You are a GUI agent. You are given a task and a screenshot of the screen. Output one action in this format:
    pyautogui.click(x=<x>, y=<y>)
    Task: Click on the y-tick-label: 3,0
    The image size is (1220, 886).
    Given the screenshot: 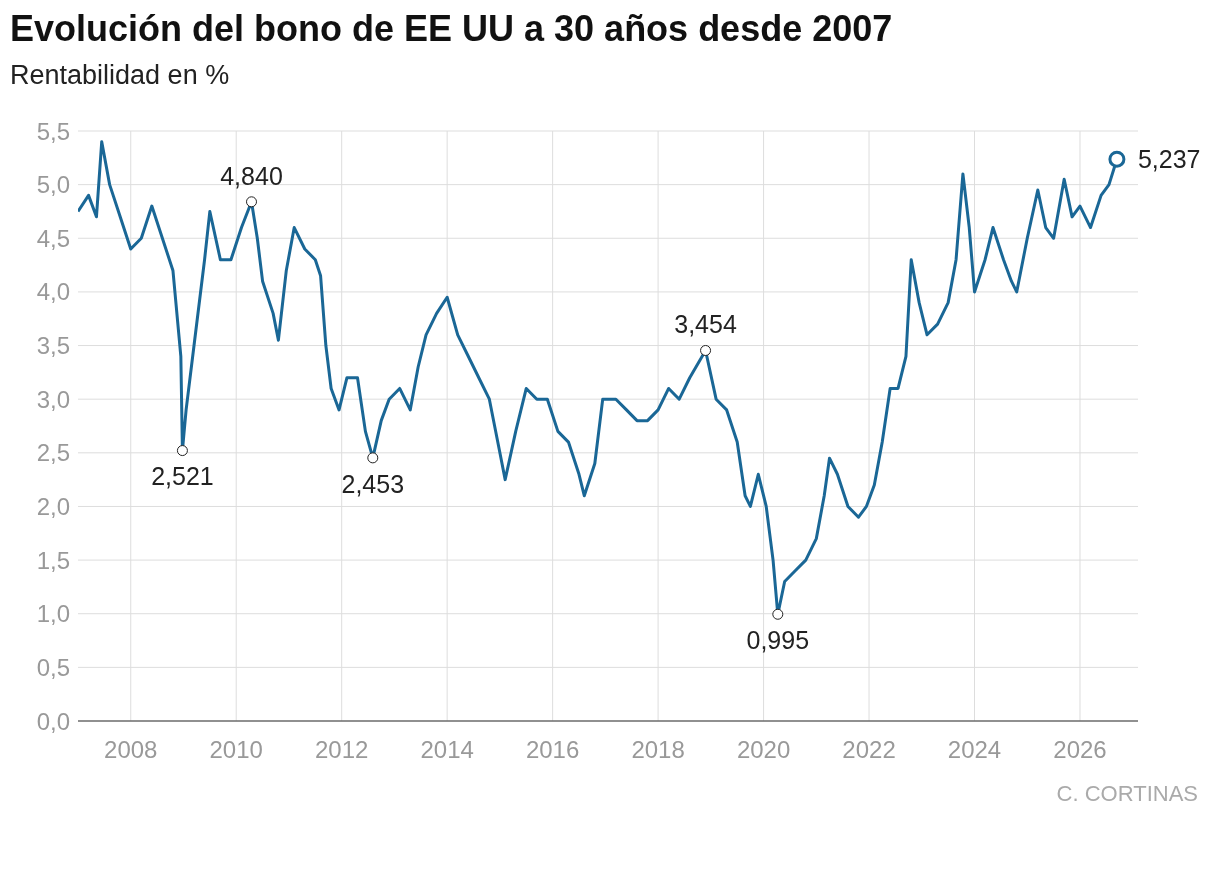 What is the action you would take?
    pyautogui.click(x=53, y=399)
    